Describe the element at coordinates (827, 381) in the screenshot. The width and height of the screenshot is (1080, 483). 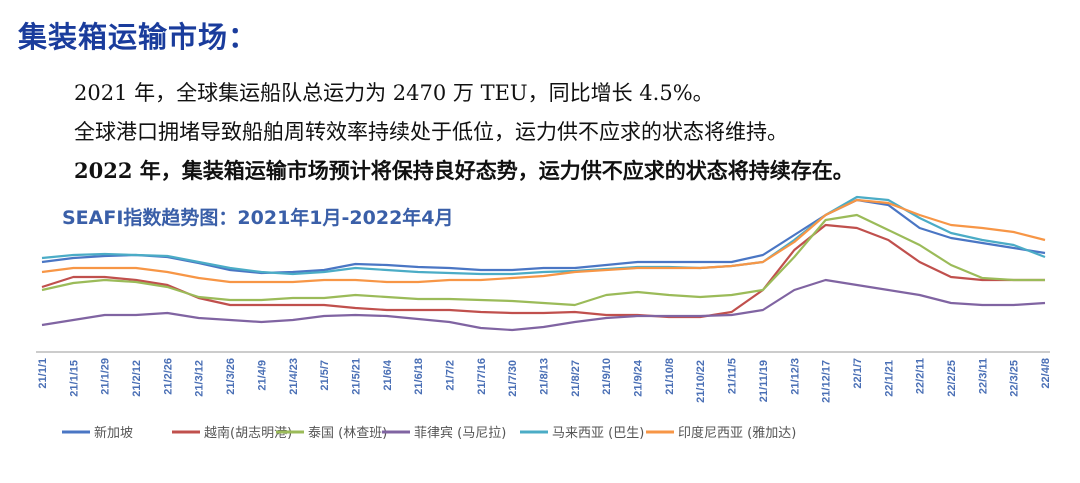
I see `x-tick-label: 21/12/17` at that location.